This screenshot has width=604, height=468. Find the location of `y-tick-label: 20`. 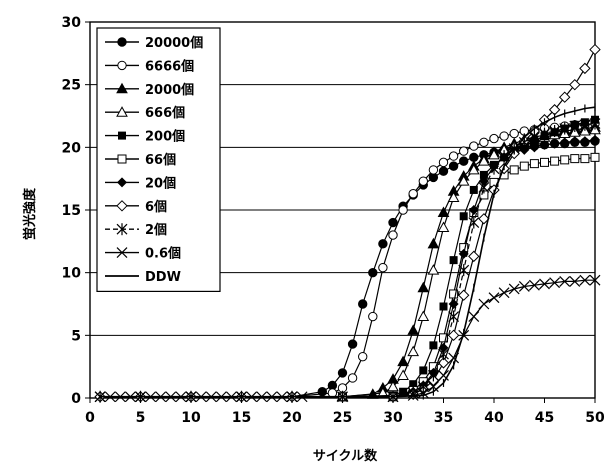

y-tick-label: 20 is located at coordinates (72, 148).